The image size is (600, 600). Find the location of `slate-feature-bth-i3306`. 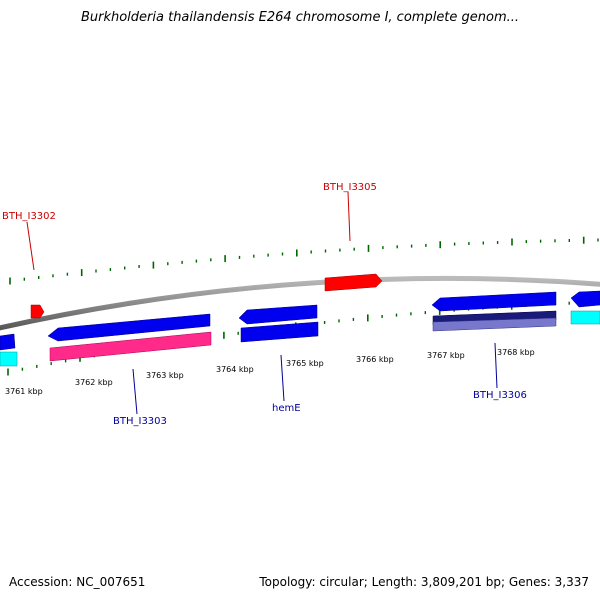

slate-feature-bth-i3306 is located at coordinates (494, 324).